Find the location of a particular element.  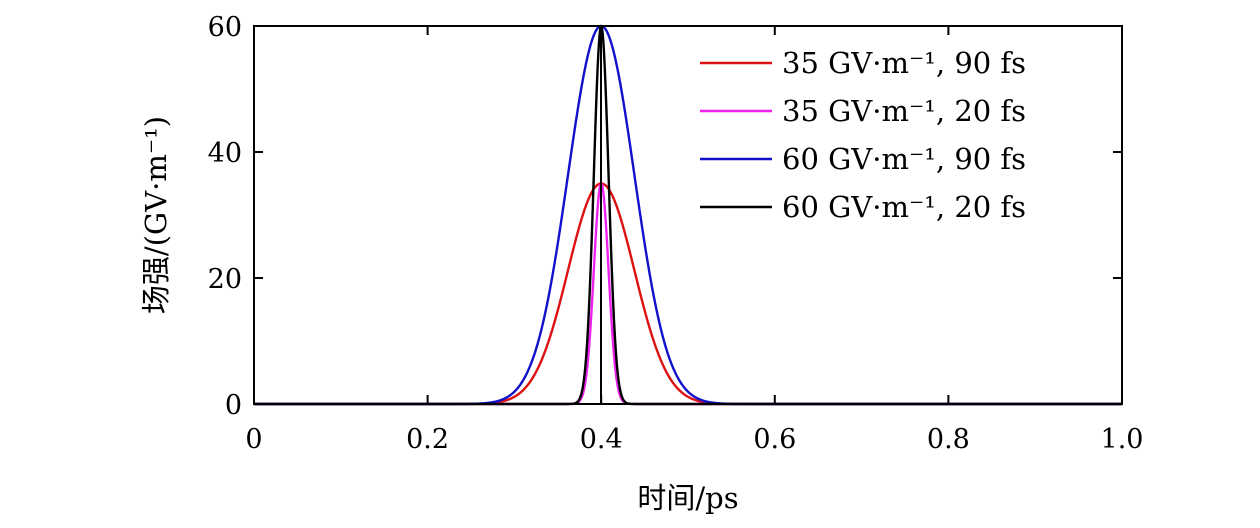

legend-label-2: 35 GV·m⁻¹, 20 fs is located at coordinates (904, 111).